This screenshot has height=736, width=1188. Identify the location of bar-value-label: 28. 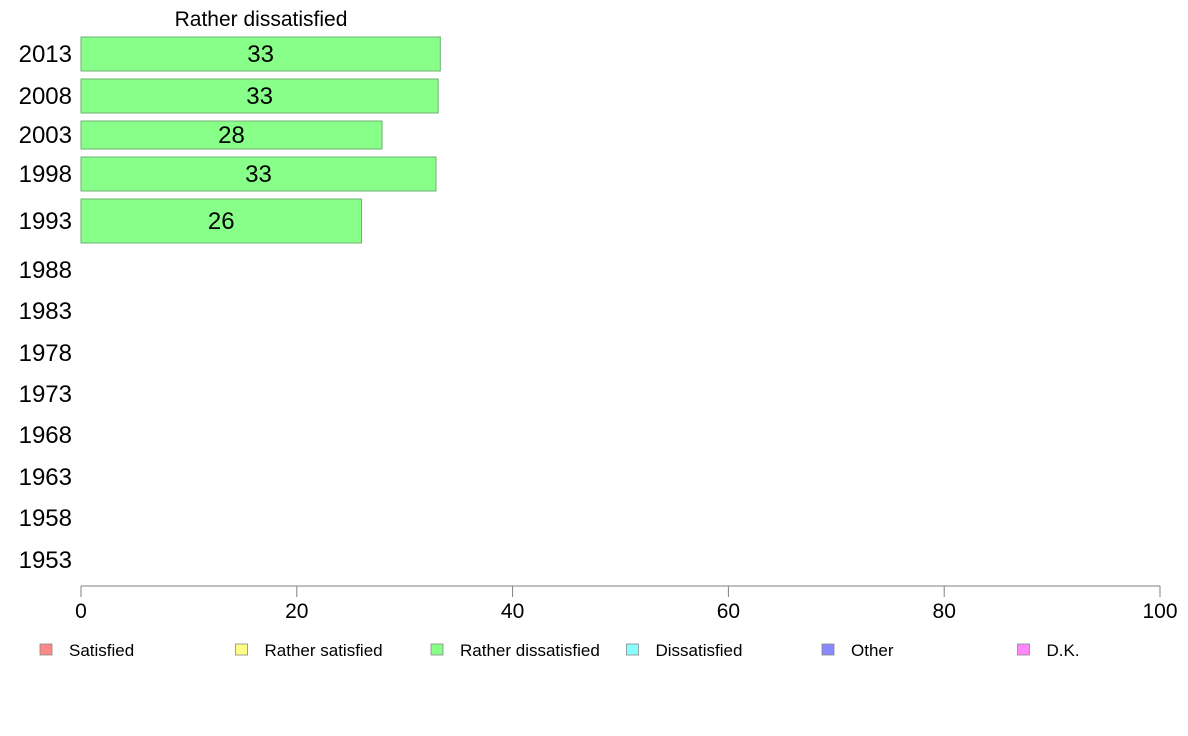
(231, 135).